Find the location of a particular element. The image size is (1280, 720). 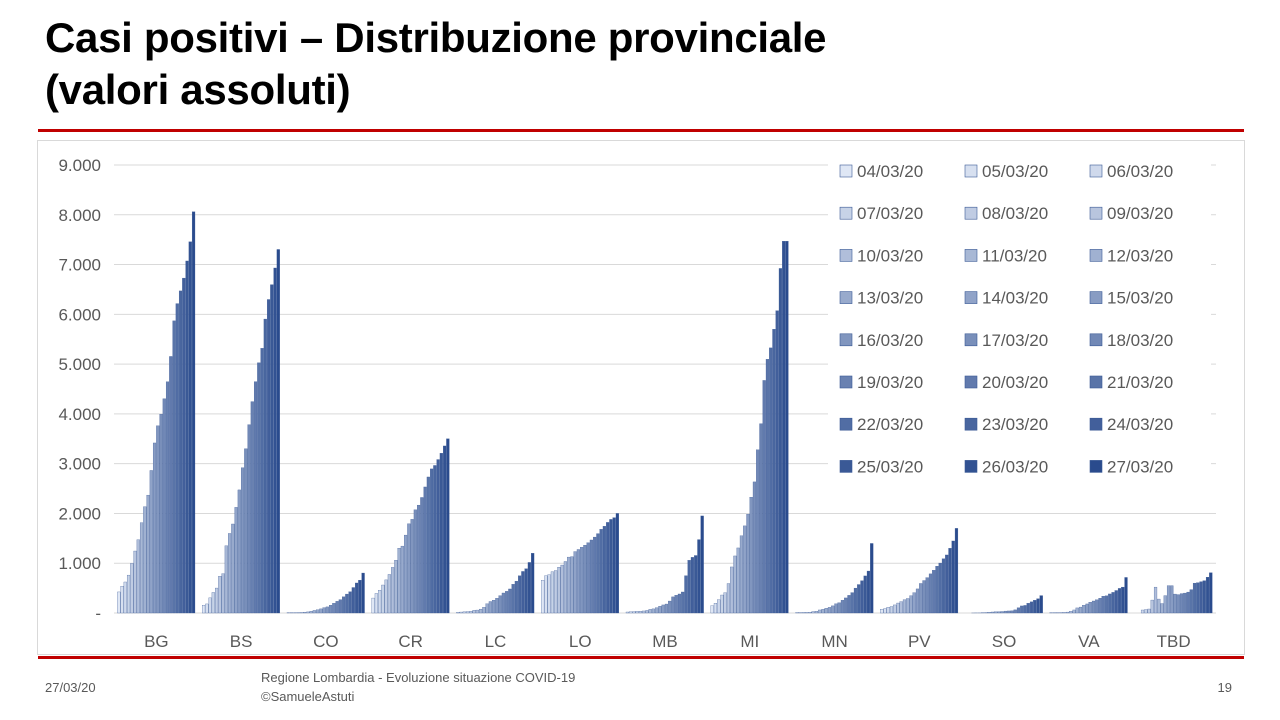

bar-MB-04/03/20 is located at coordinates (627, 612).